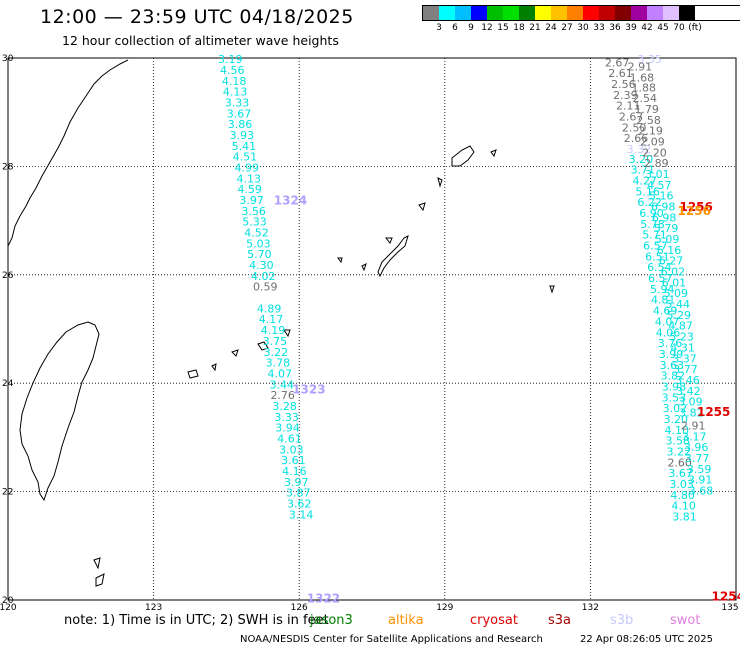 This screenshot has width=740, height=650. Describe the element at coordinates (729, 608) in the screenshot. I see `lon-label: 135` at that location.